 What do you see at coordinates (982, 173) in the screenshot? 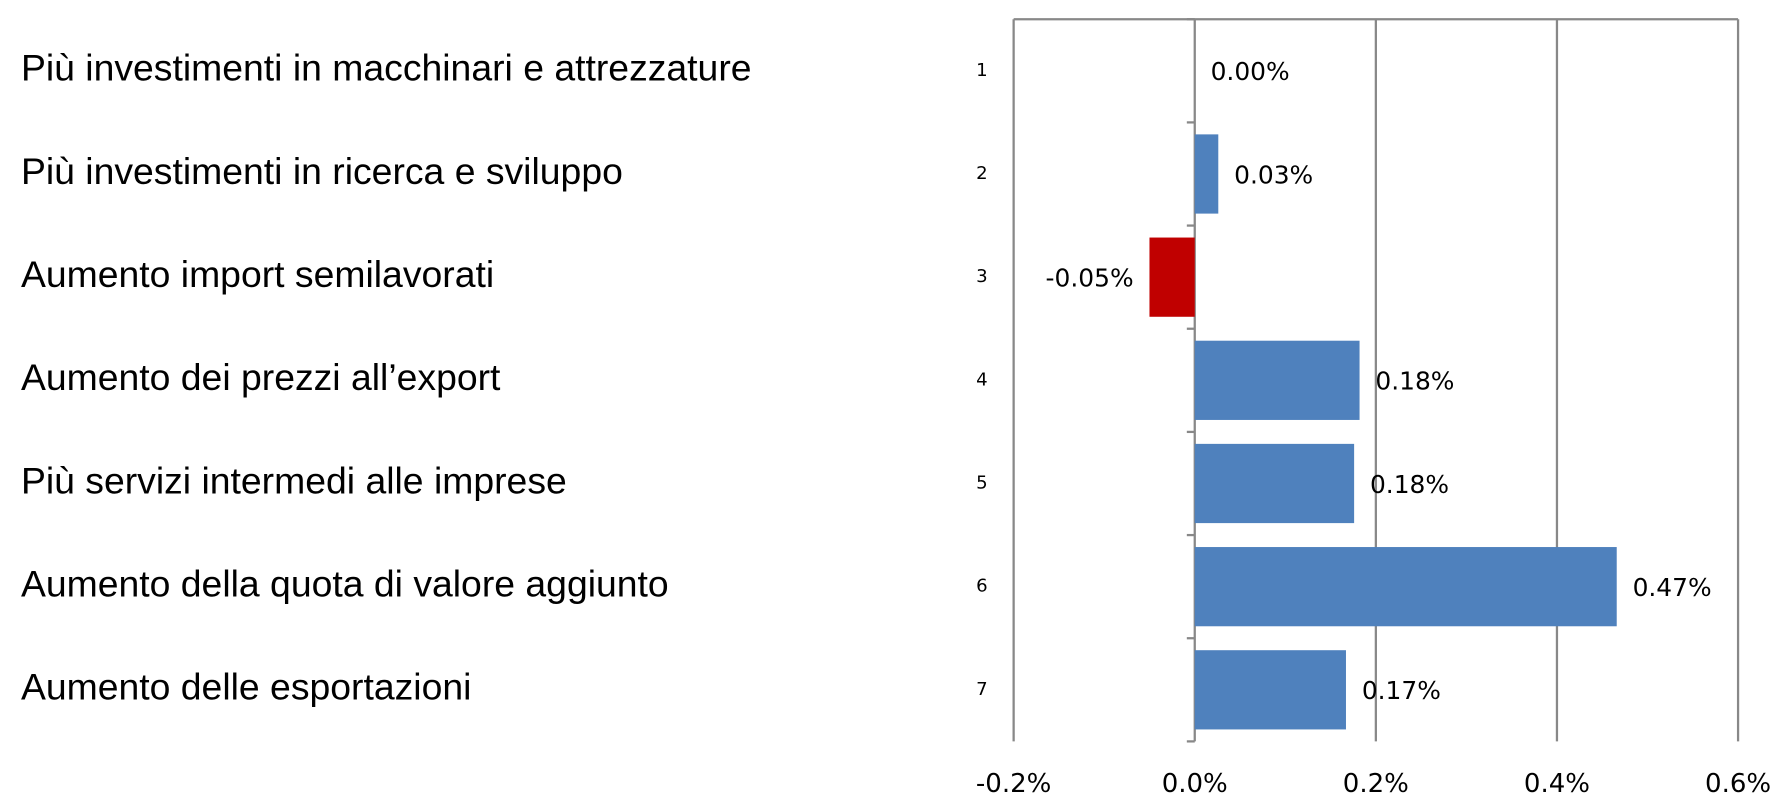
I see `y-tick-label: 2` at bounding box center [982, 173].